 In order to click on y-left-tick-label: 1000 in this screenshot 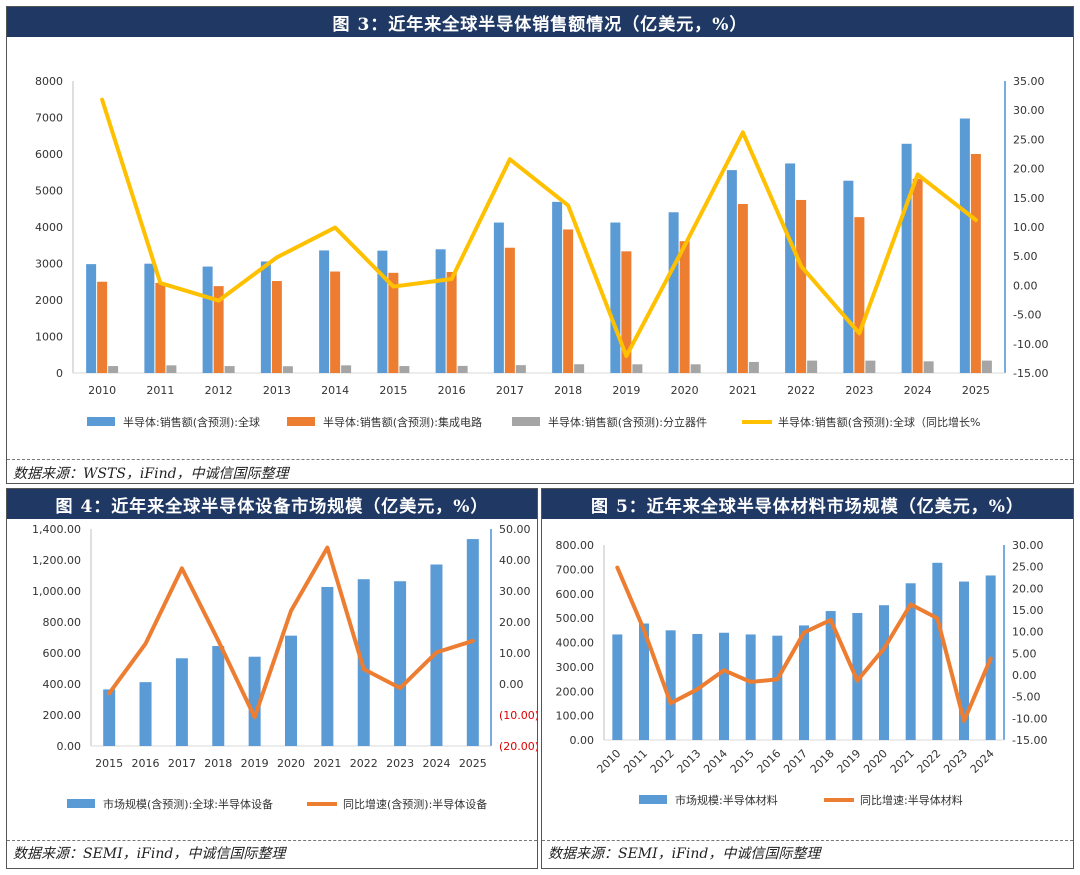, I will do `click(49, 337)`.